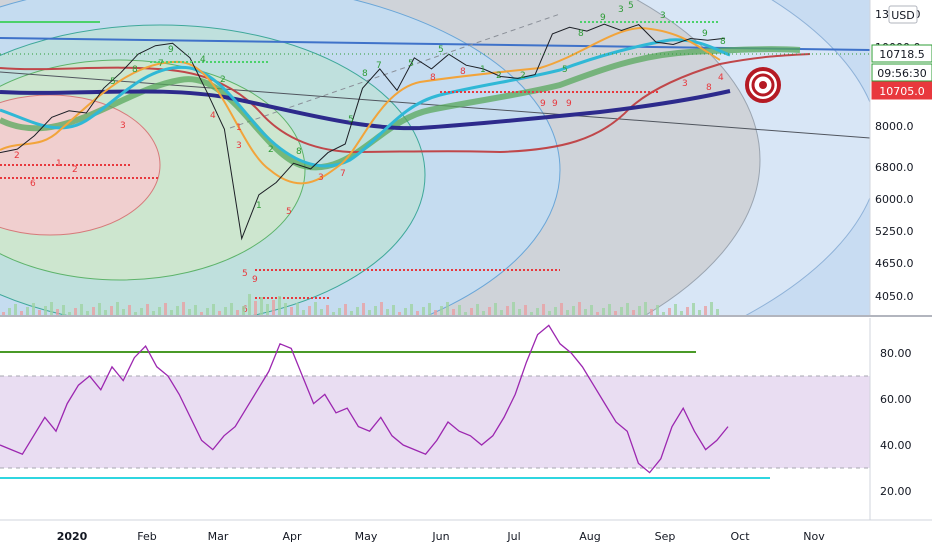  What do you see at coordinates (146, 536) in the screenshot?
I see `time-tick-label: Feb` at bounding box center [146, 536].